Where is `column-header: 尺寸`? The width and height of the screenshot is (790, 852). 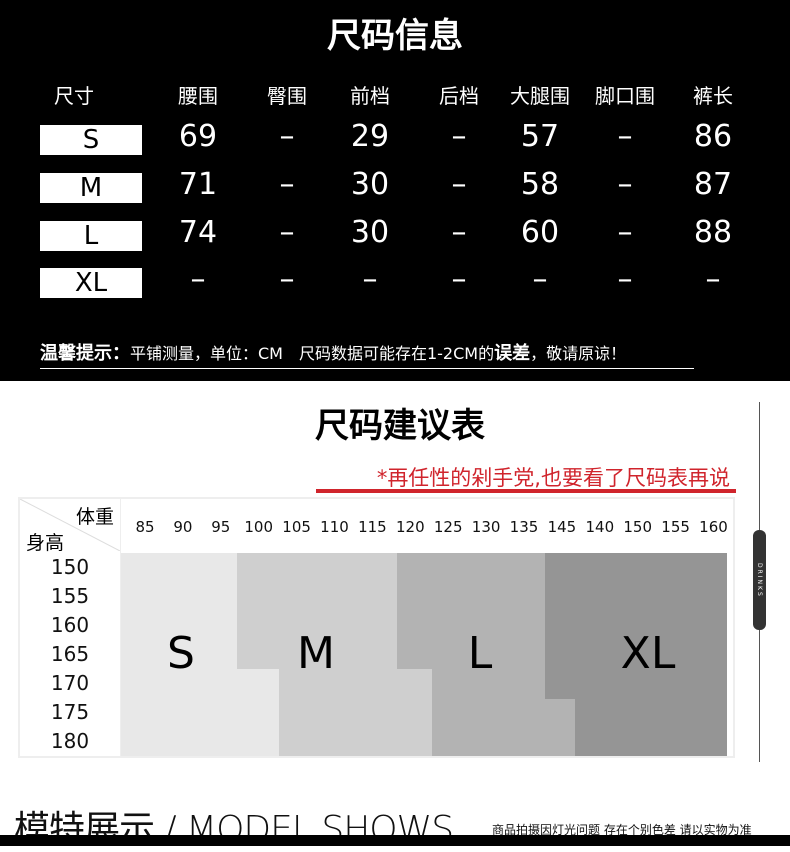 column-header: 尺寸 is located at coordinates (74, 96).